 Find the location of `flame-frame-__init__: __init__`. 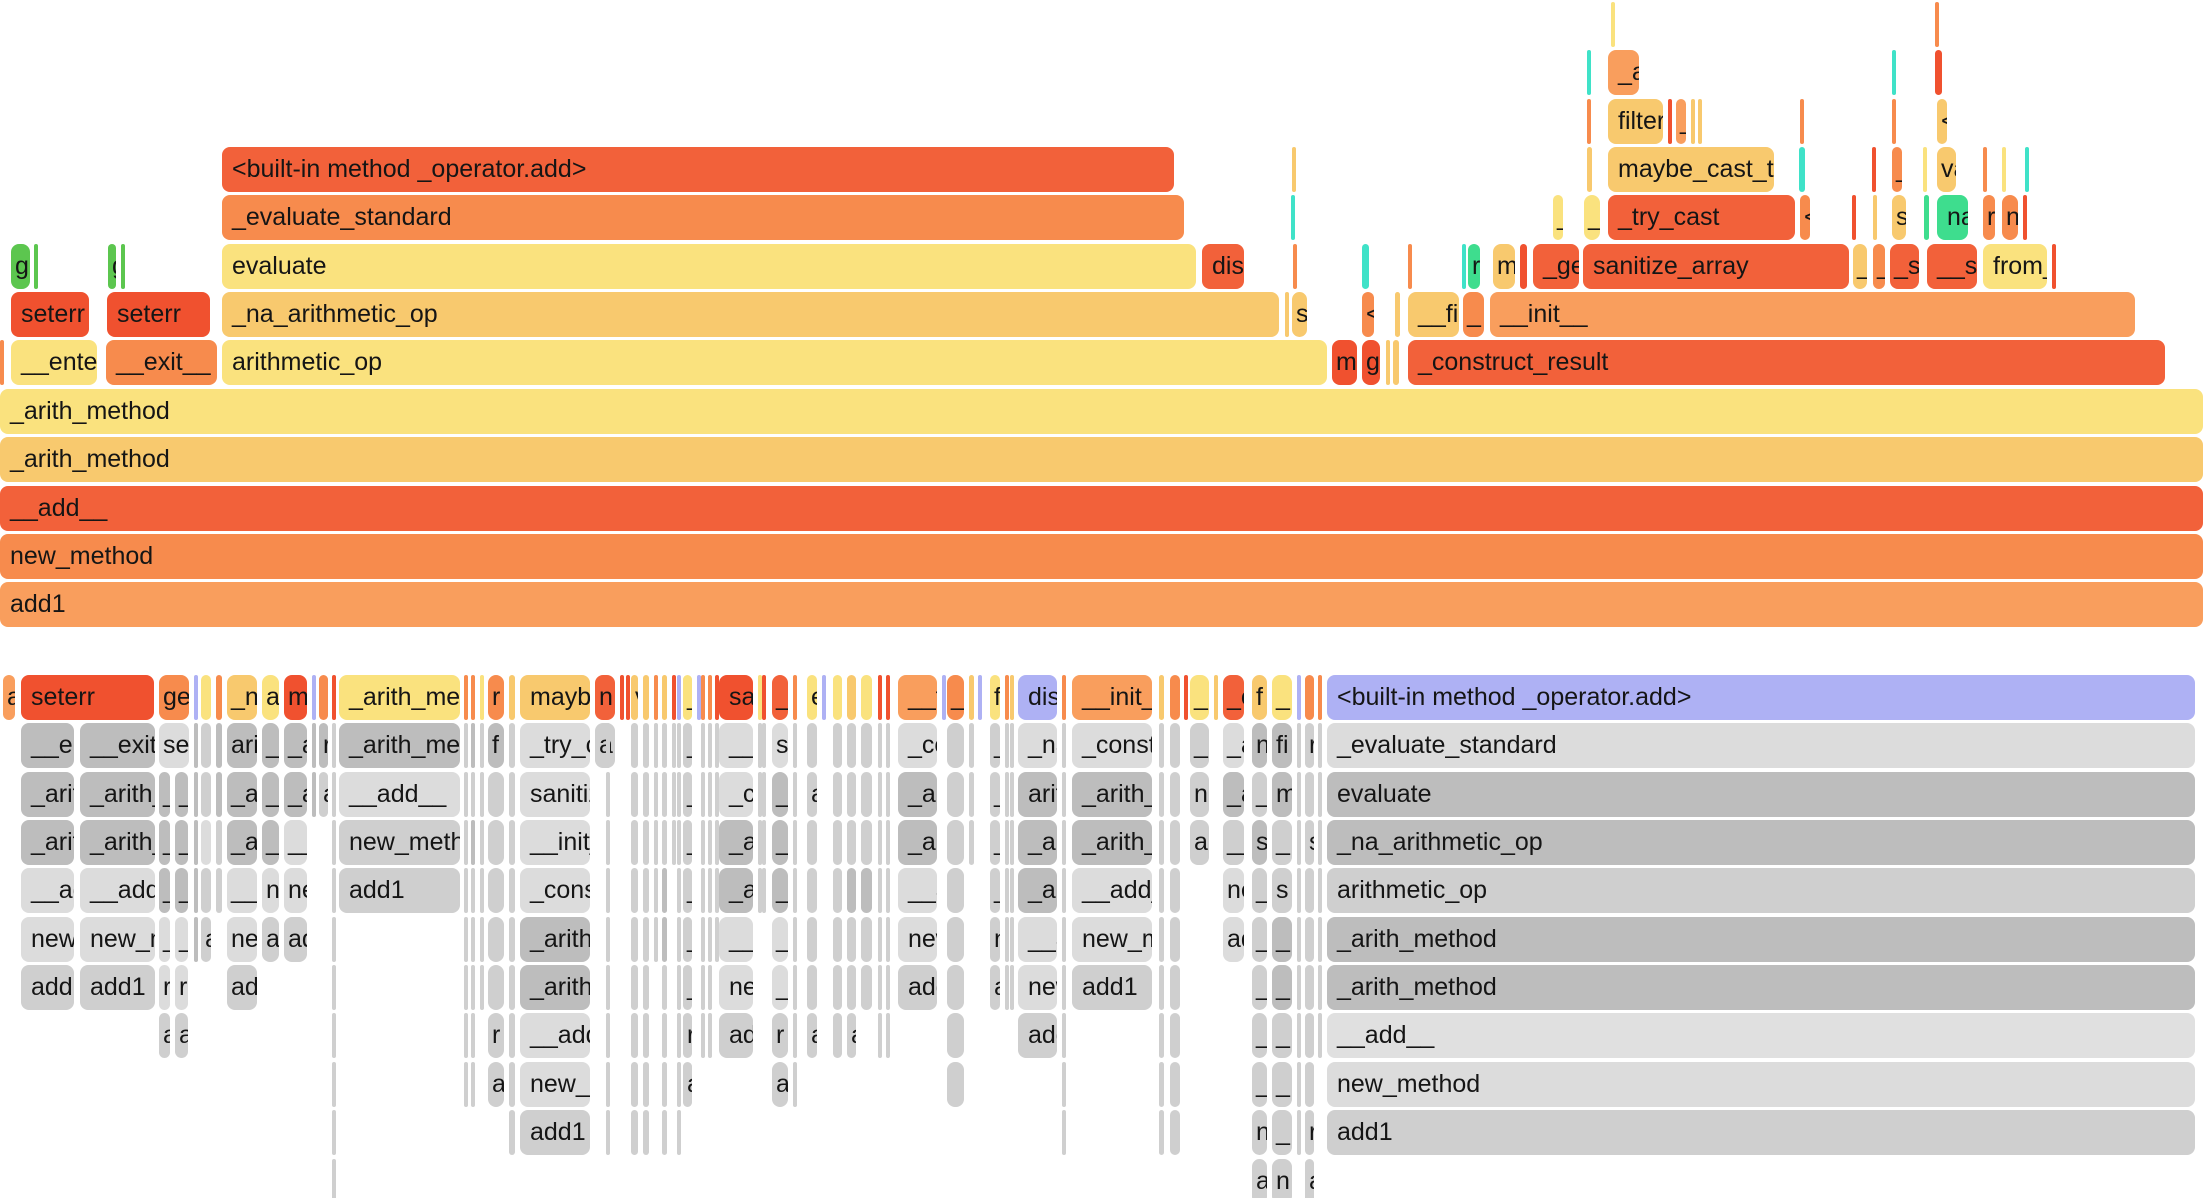

flame-frame-__init__: __init__ is located at coordinates (555, 843).